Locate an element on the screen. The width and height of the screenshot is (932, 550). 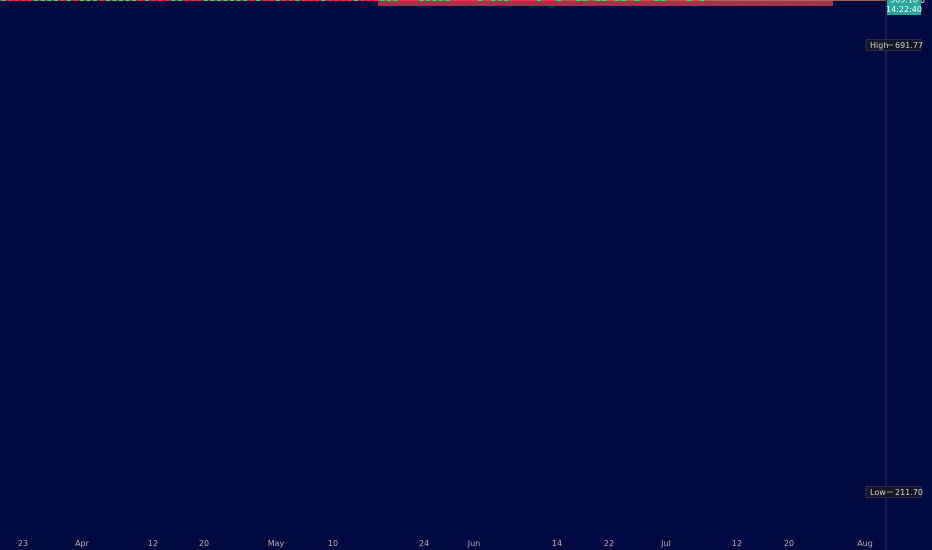
x-tick-label: Jul is located at coordinates (665, 543).